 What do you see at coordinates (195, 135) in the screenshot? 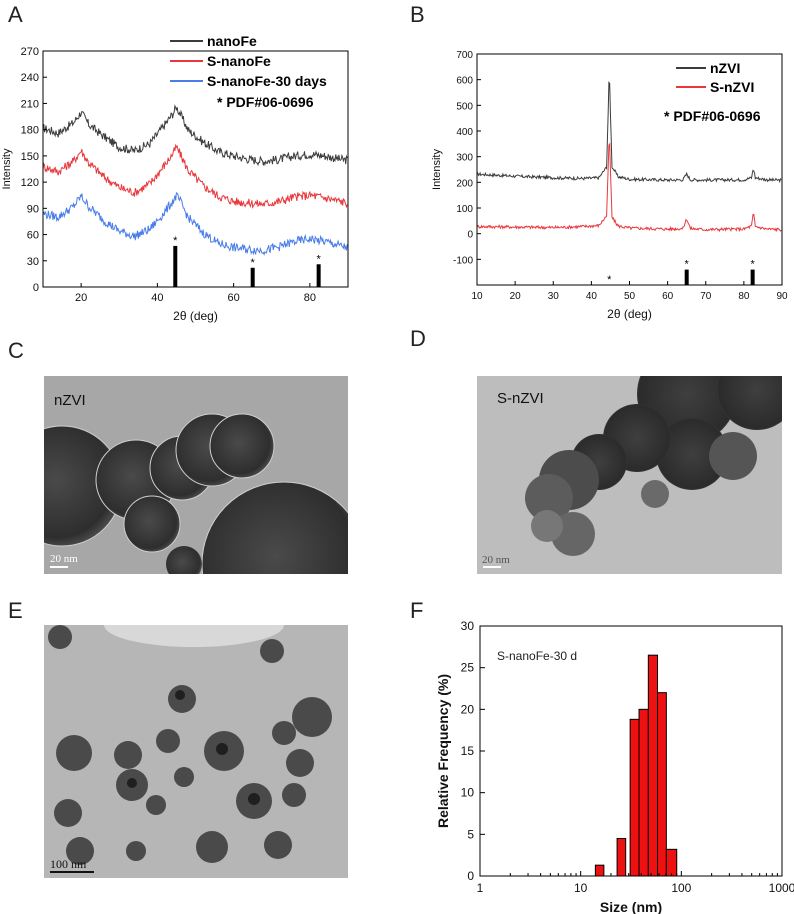
I see `series-line-nanofe` at bounding box center [195, 135].